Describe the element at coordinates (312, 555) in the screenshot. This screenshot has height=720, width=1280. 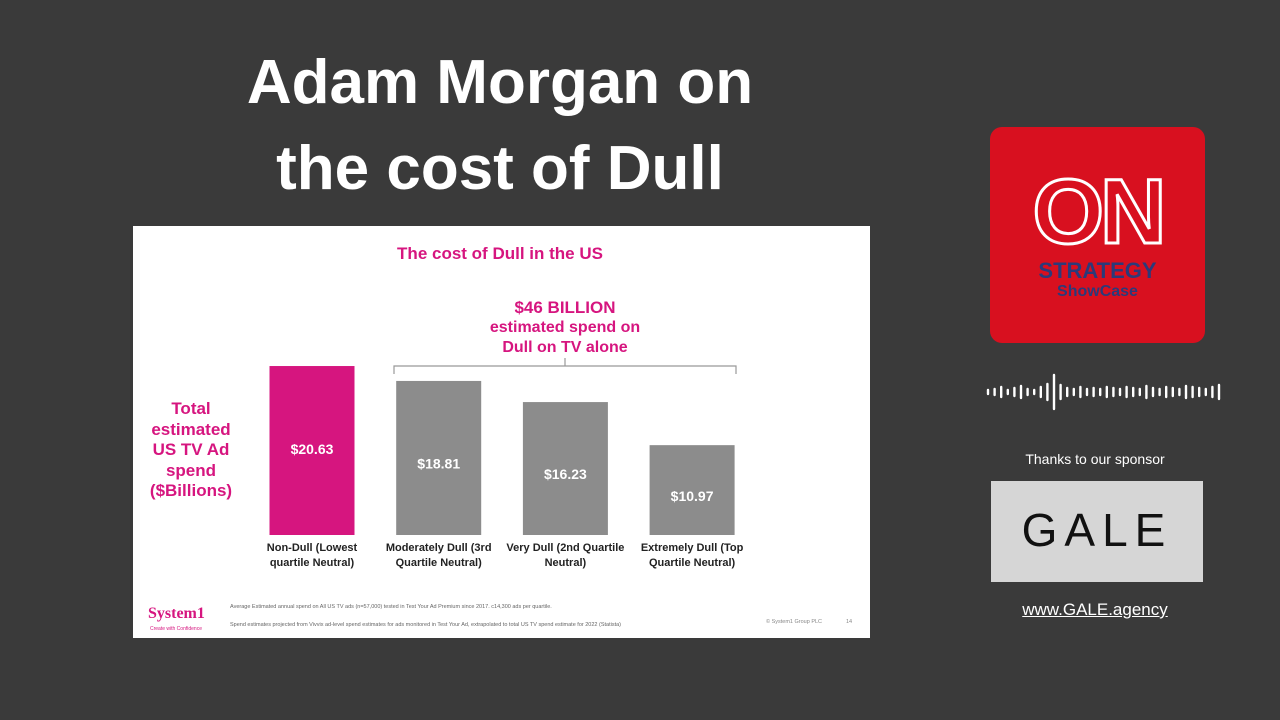
I see `x-tick-label: Non-Dull (Lowest quartile Neutral)` at that location.